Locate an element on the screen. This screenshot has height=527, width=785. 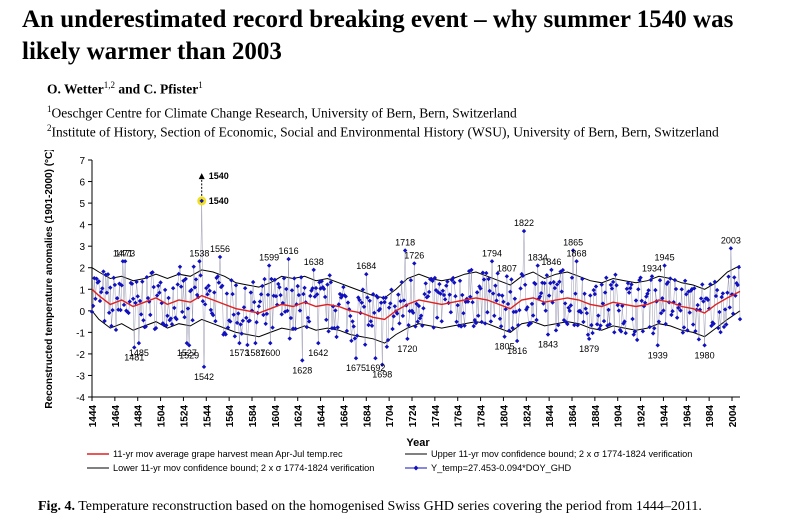
annotation-1587: 1587 is located at coordinates (255, 353).